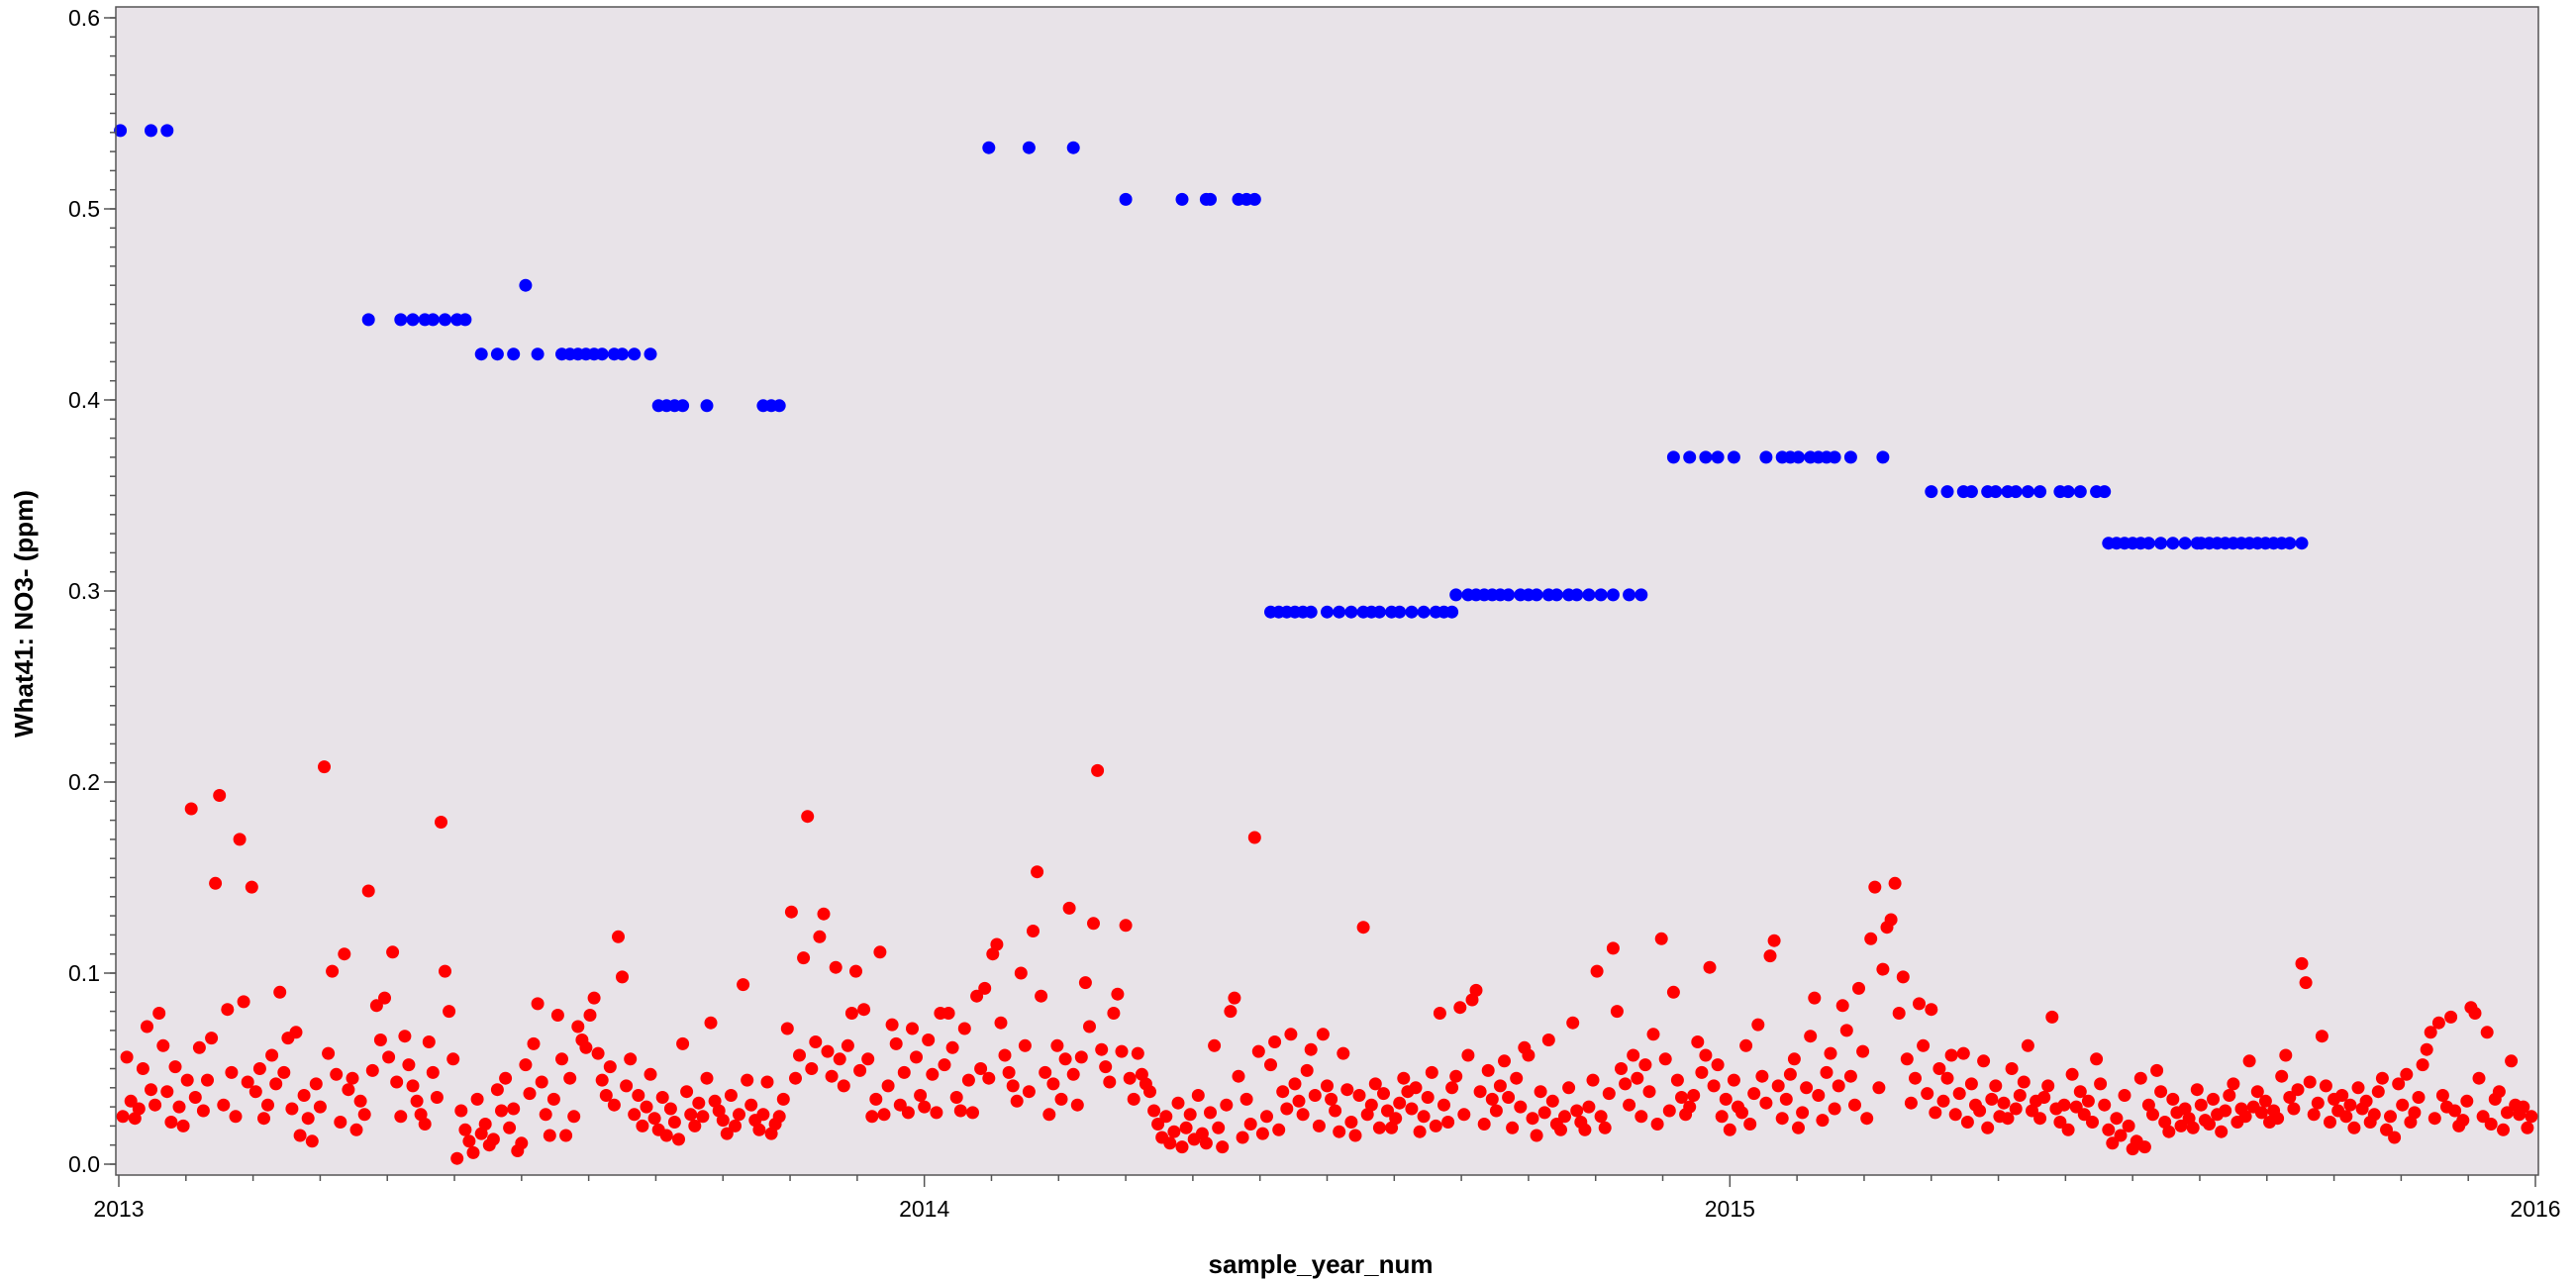  Describe the element at coordinates (118, 1209) in the screenshot. I see `x-tick-label: 2013` at that location.